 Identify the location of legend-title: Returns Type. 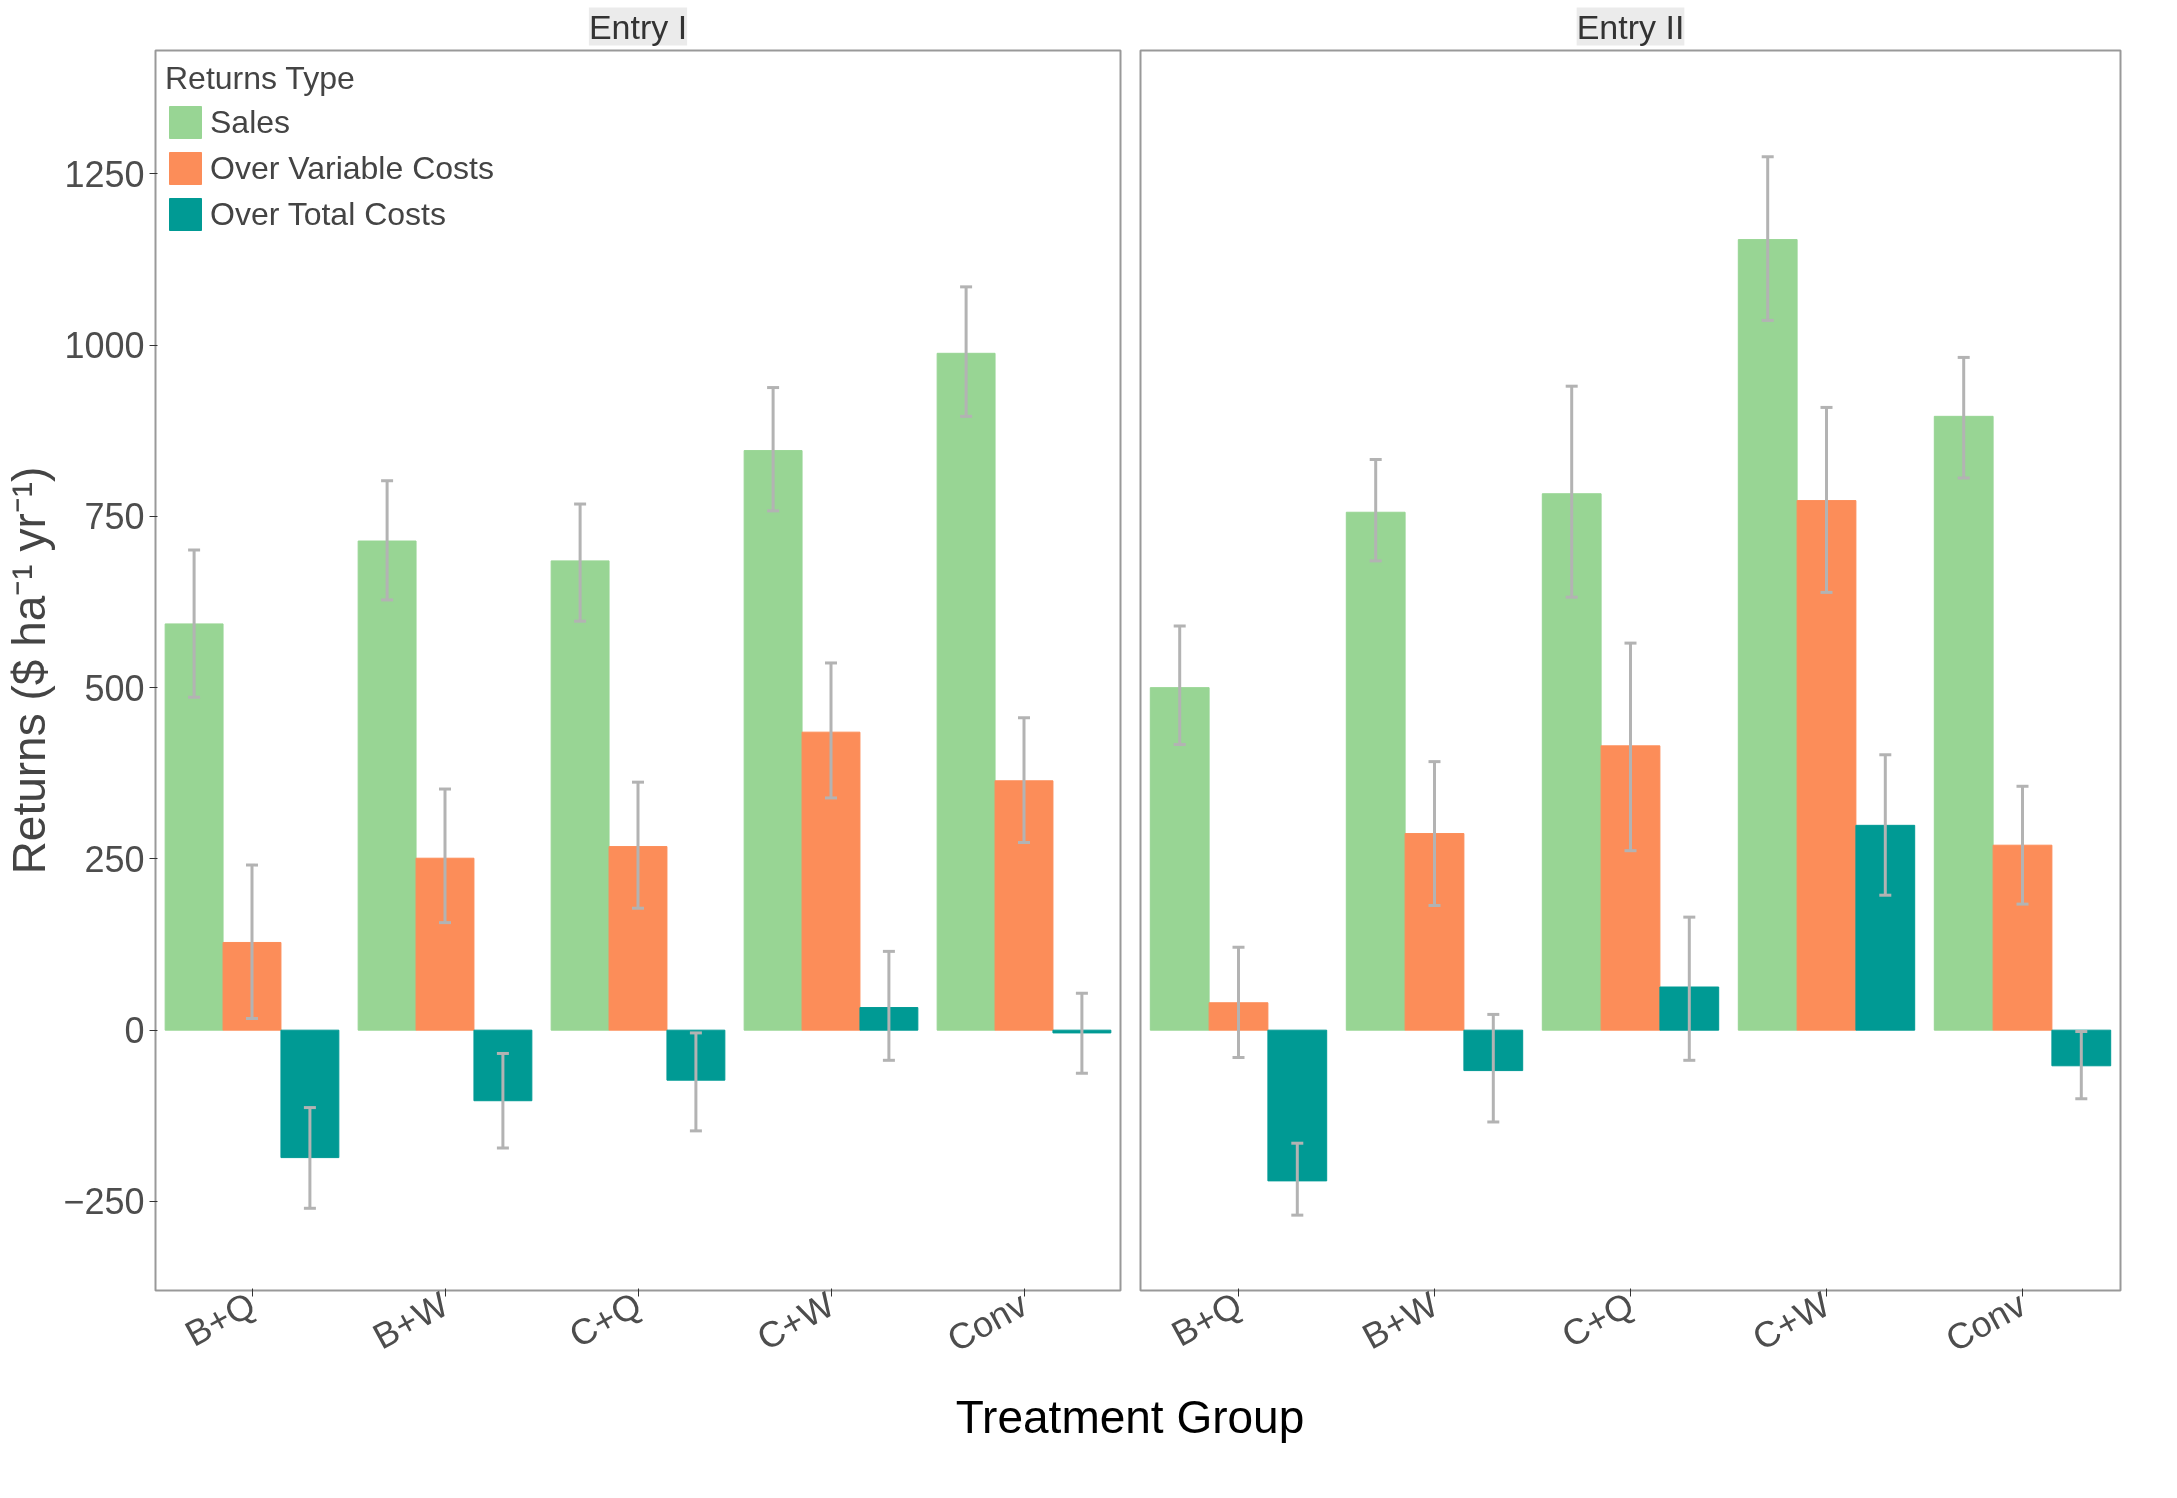
(260, 78).